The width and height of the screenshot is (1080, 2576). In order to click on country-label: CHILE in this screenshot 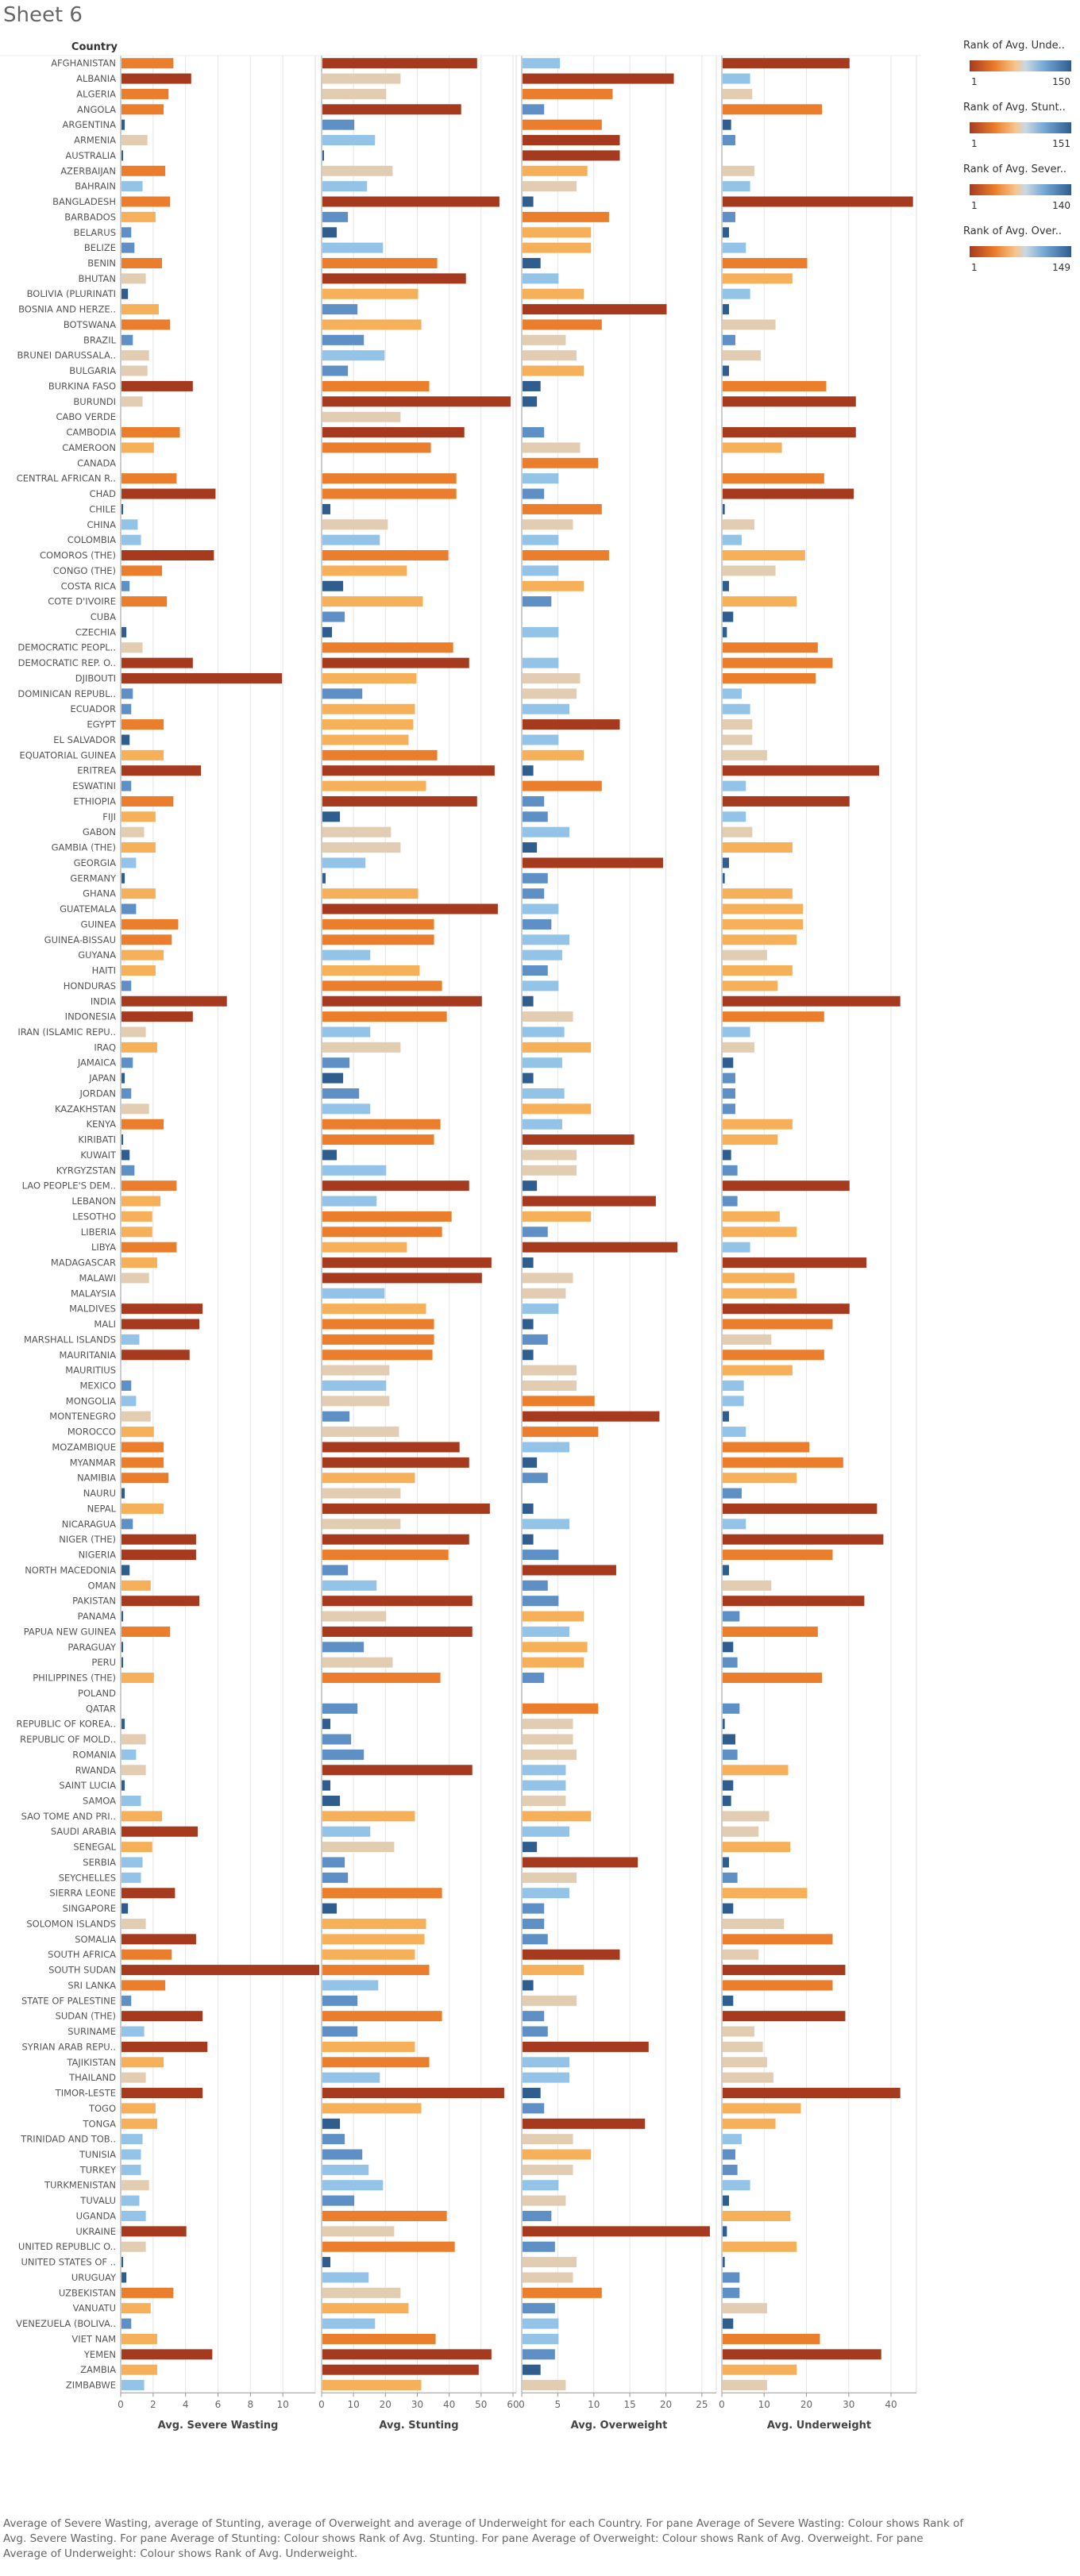, I will do `click(102, 508)`.